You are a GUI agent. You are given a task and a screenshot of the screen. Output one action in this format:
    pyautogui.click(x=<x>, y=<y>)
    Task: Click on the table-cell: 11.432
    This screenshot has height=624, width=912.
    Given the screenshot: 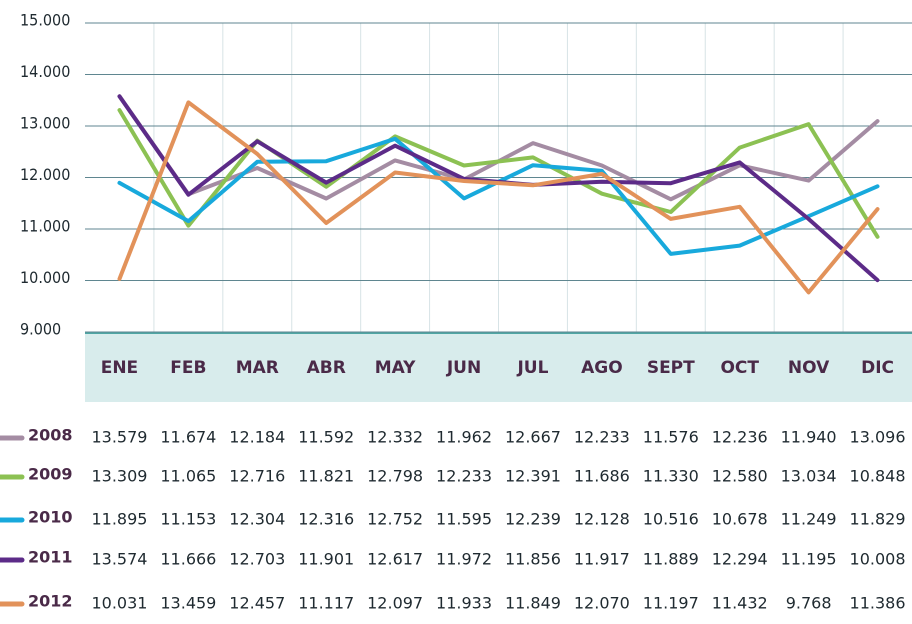 What is the action you would take?
    pyautogui.click(x=740, y=603)
    